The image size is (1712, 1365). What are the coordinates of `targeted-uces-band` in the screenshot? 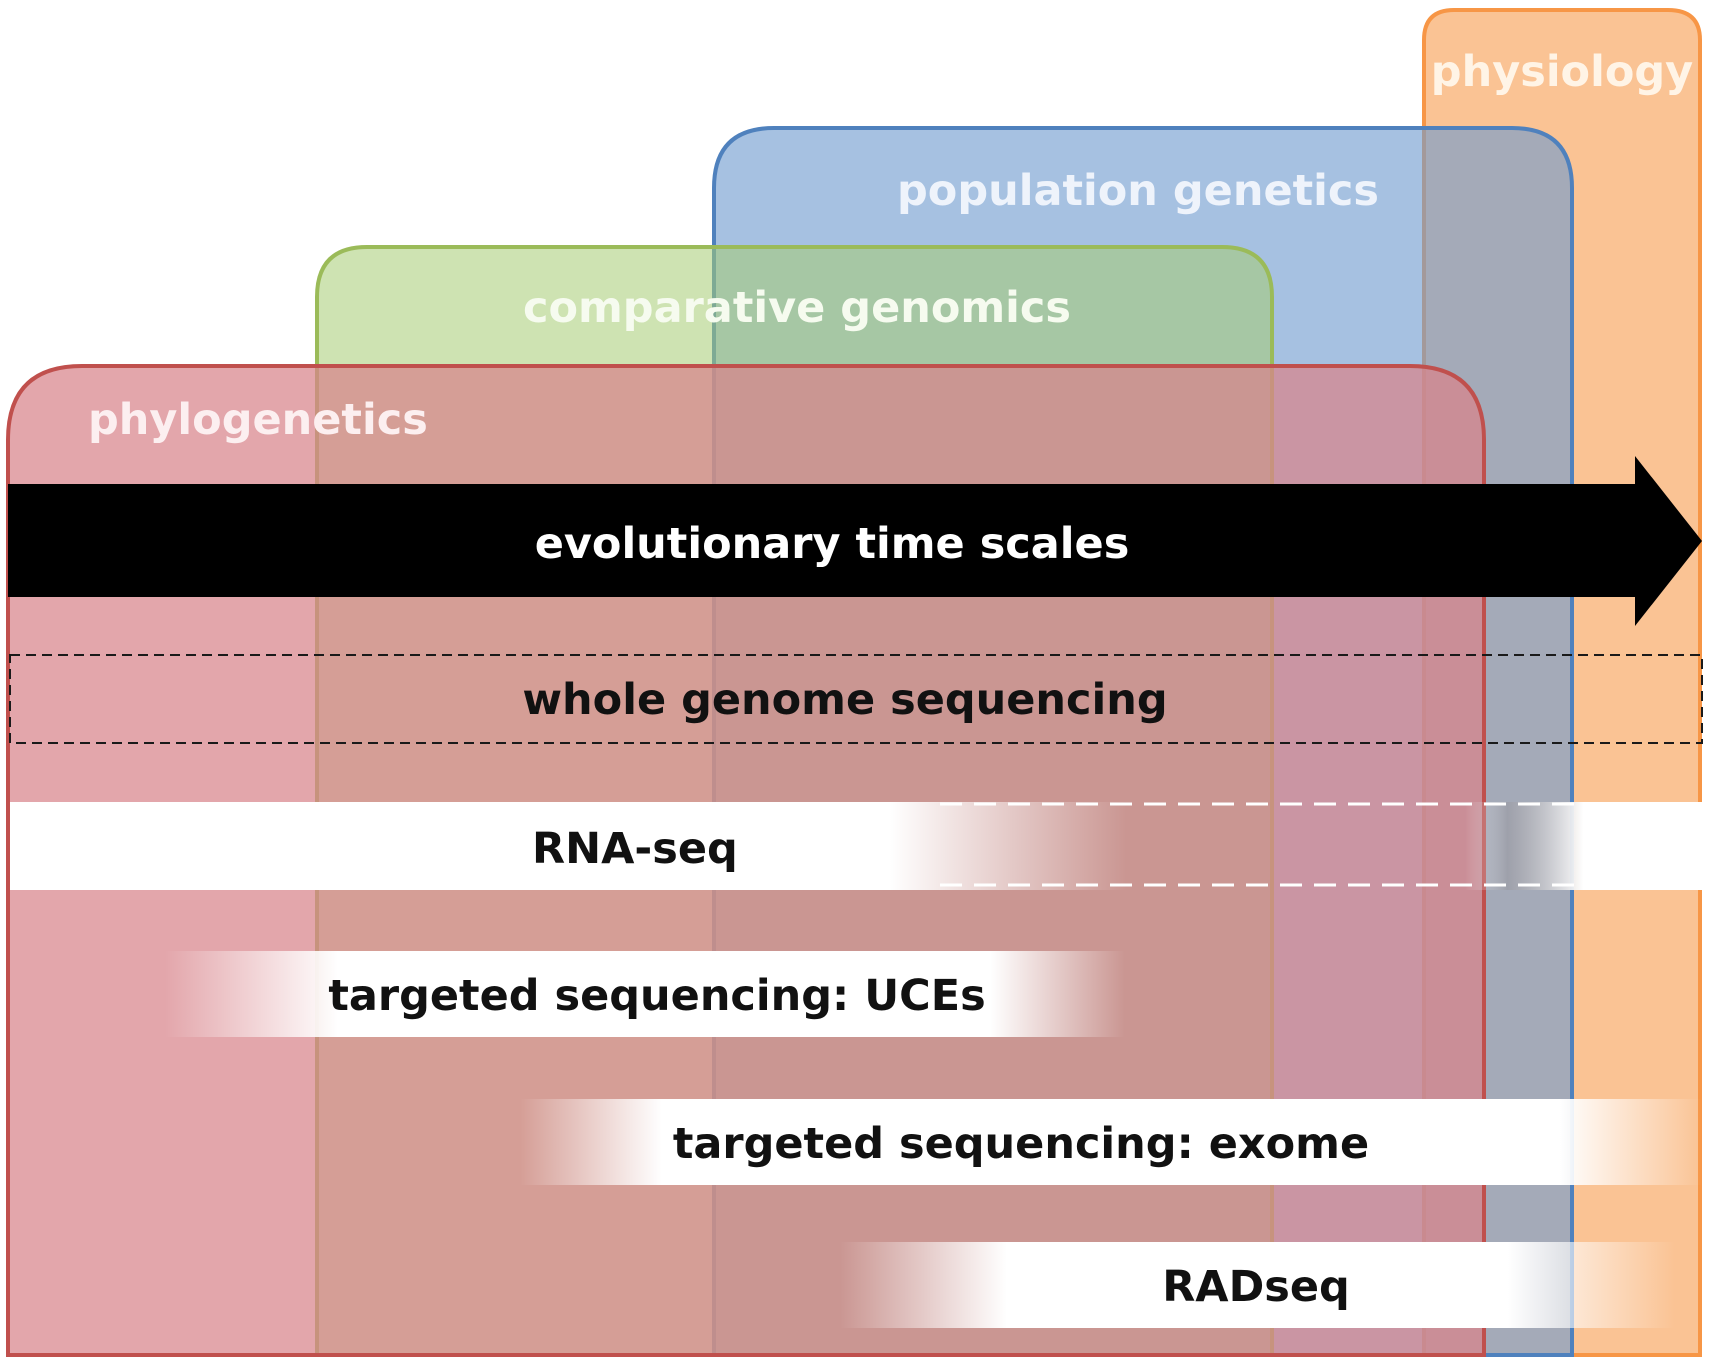 It's located at (645, 994).